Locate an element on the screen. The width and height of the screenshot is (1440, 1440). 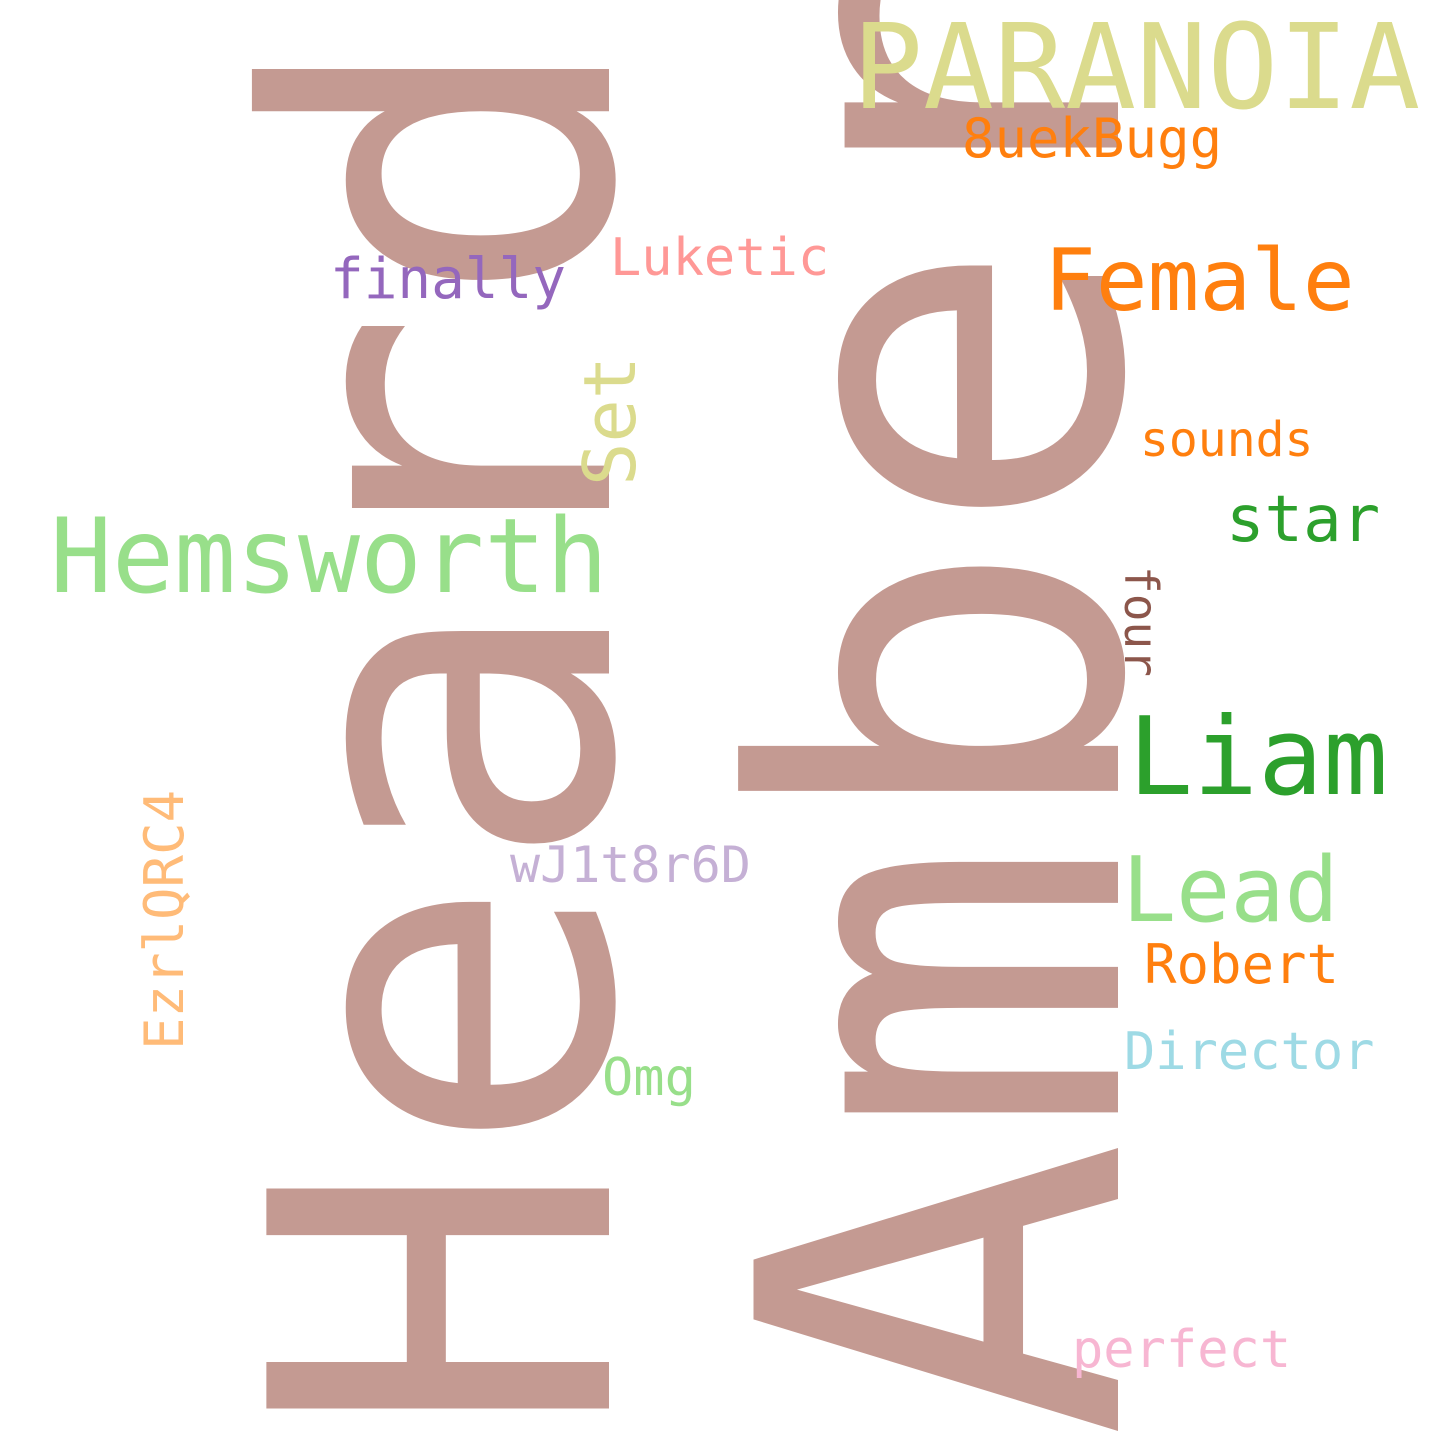
word-robert: Robert is located at coordinates (1242, 964).